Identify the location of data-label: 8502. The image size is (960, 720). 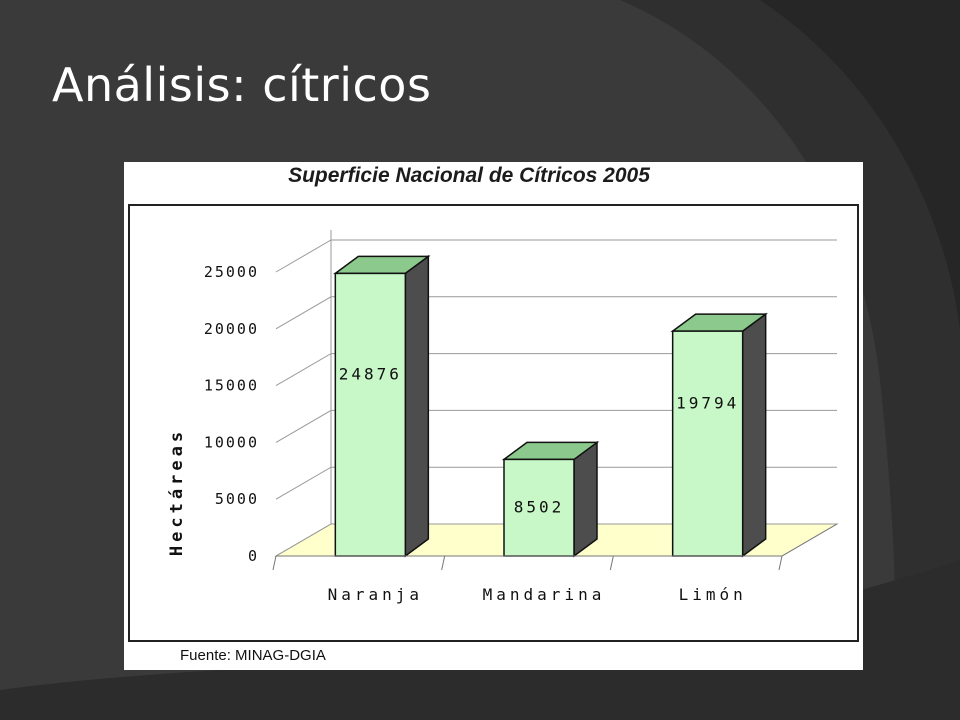
(539, 507).